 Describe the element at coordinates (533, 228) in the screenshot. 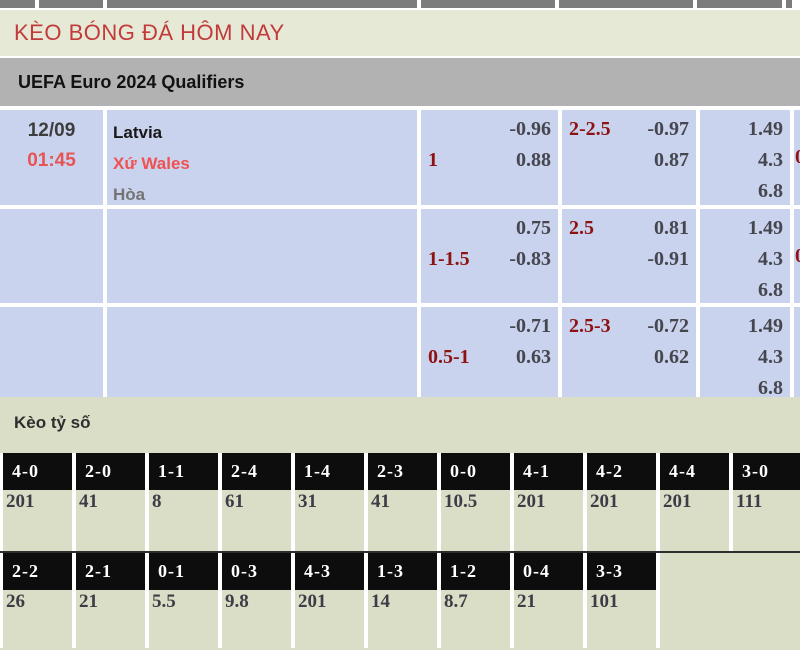

I see `handicap-odds-top: 0.75` at that location.